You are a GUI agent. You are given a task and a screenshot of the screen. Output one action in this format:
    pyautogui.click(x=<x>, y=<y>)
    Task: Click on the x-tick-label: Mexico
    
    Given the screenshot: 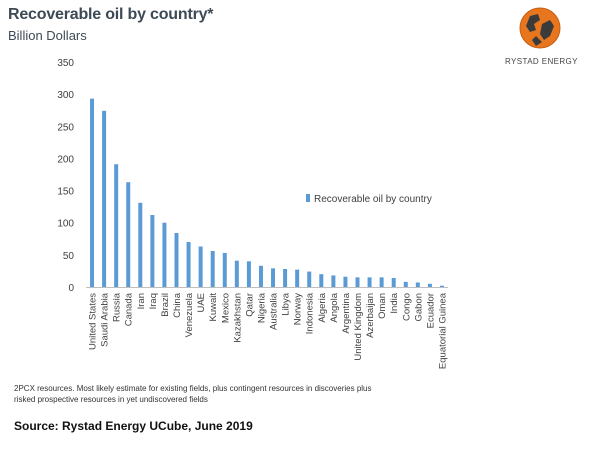 What is the action you would take?
    pyautogui.click(x=225, y=308)
    